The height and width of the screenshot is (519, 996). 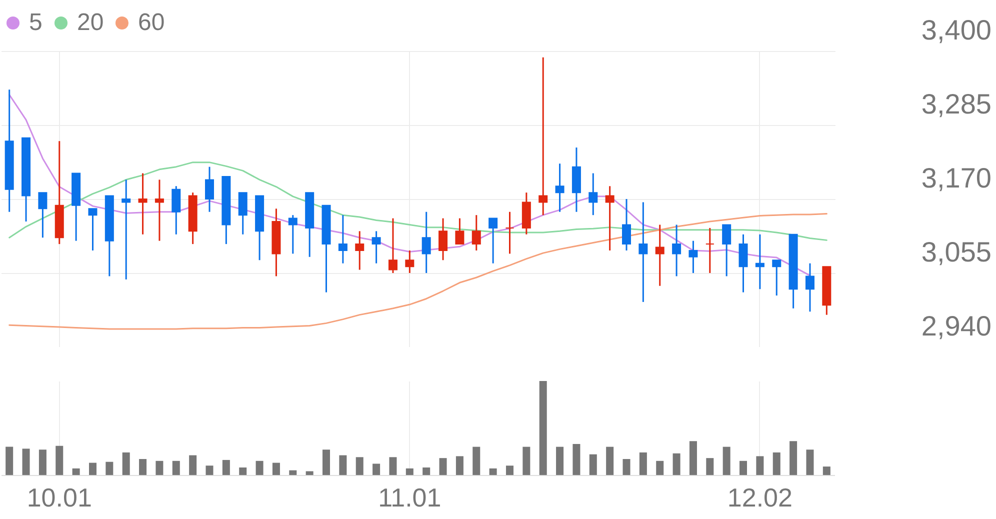 What do you see at coordinates (956, 30) in the screenshot?
I see `y-tick-label: 3,400` at bounding box center [956, 30].